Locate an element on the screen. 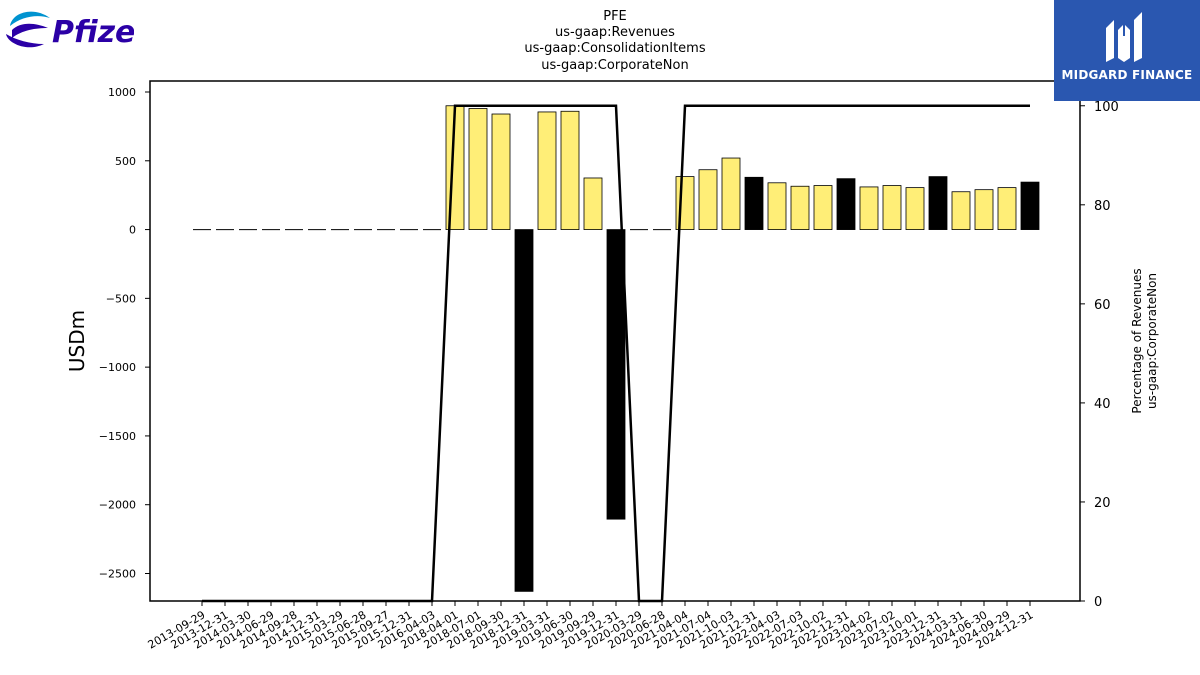 Image resolution: width=1200 pixels, height=675 pixels. y2-tick-label: 100 is located at coordinates (1106, 107).